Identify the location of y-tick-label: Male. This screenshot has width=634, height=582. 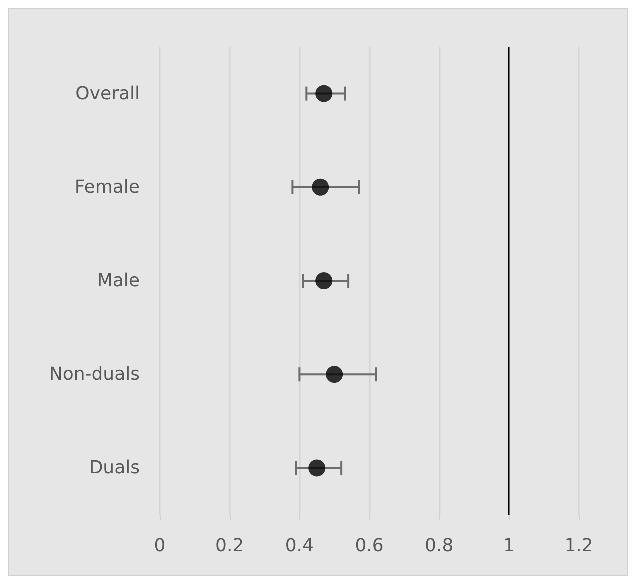
(118, 281).